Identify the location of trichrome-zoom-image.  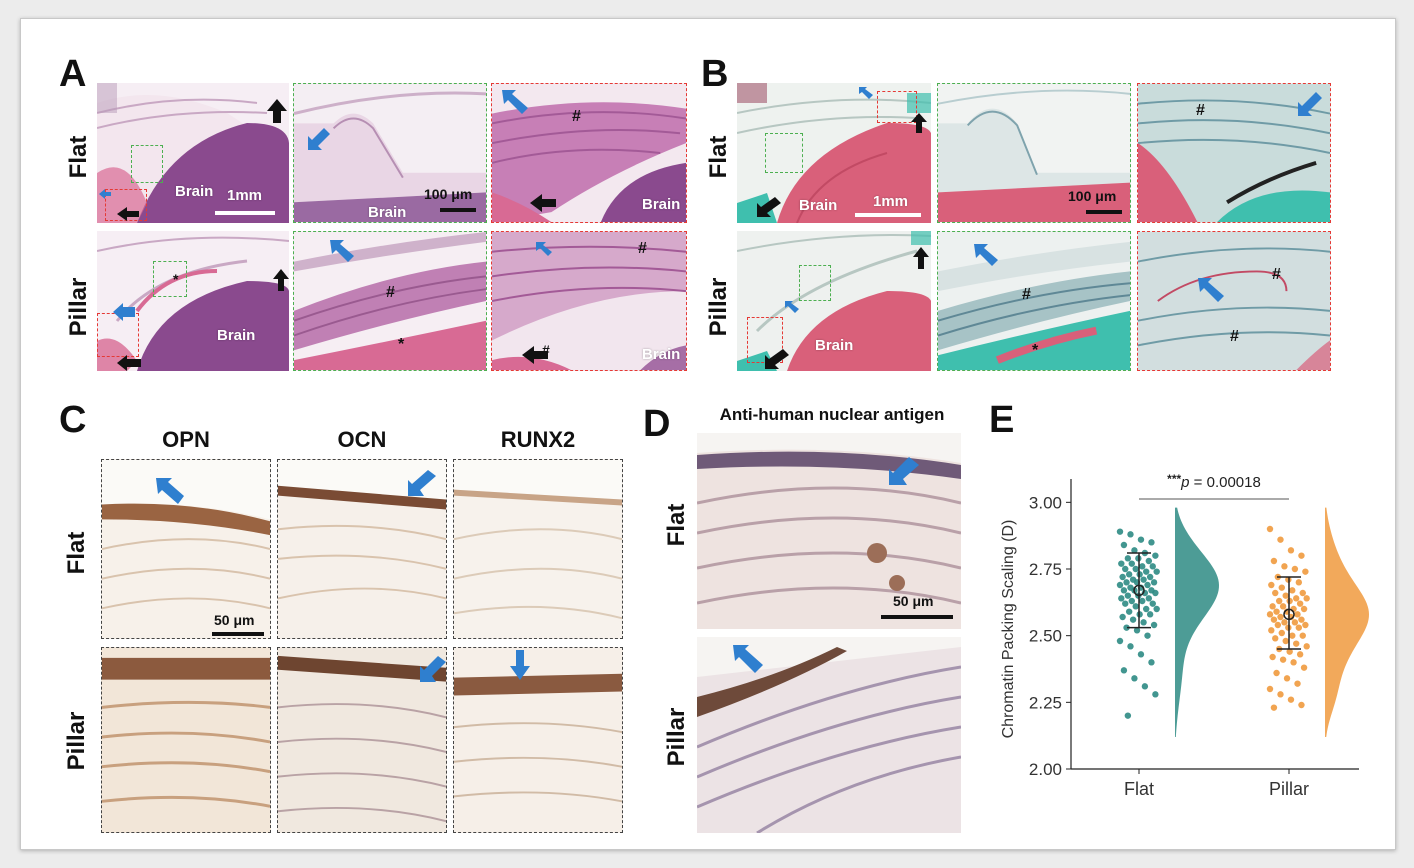
(1234, 301).